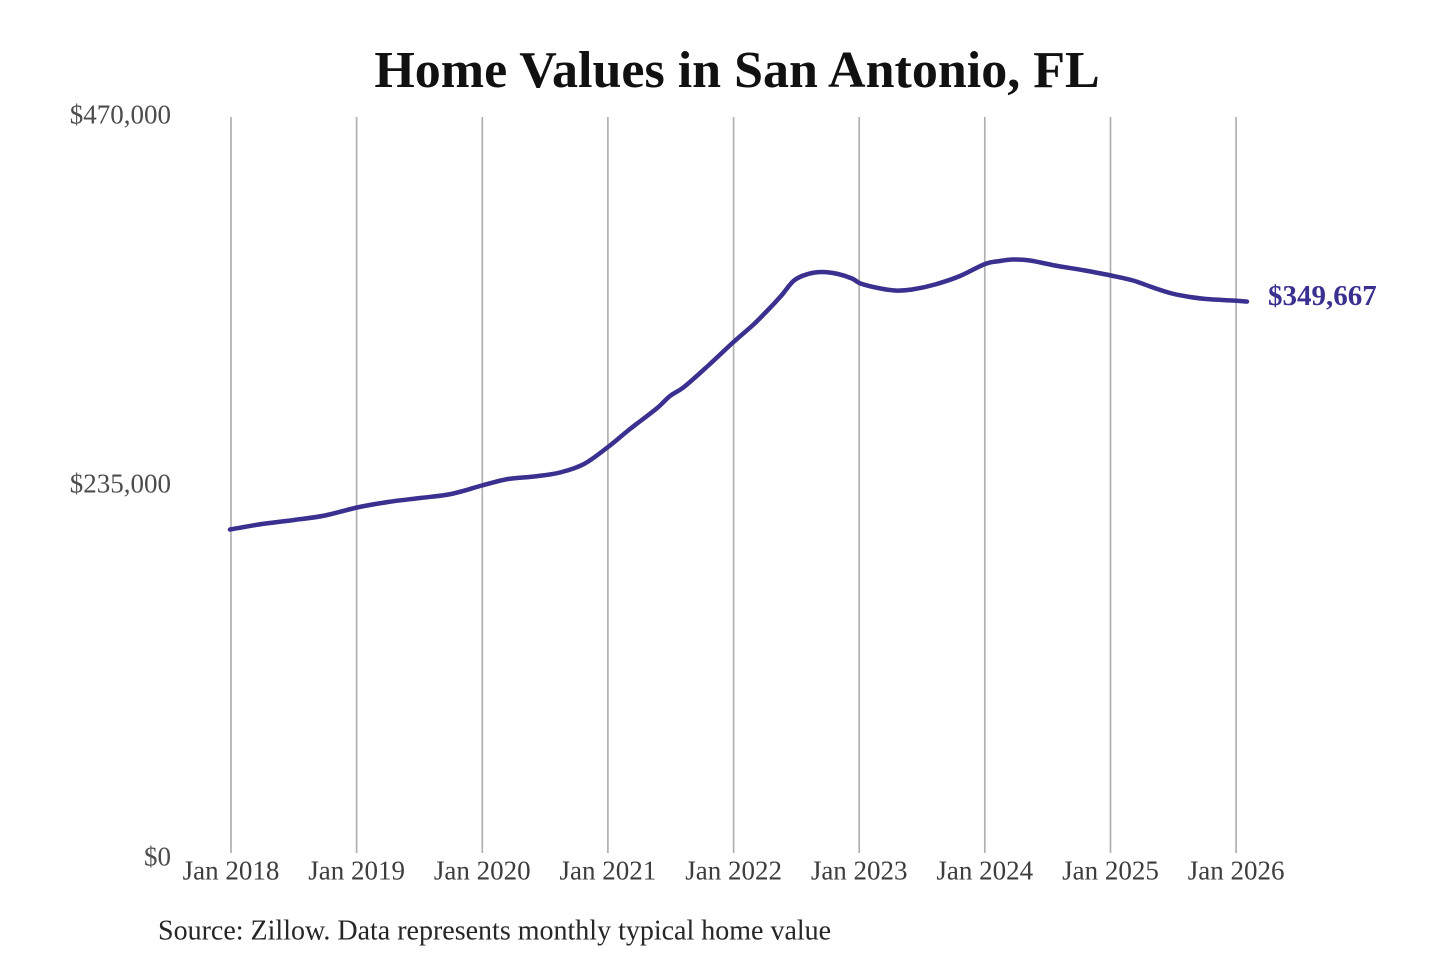  Describe the element at coordinates (482, 871) in the screenshot. I see `svg-text: Jan 2020` at that location.